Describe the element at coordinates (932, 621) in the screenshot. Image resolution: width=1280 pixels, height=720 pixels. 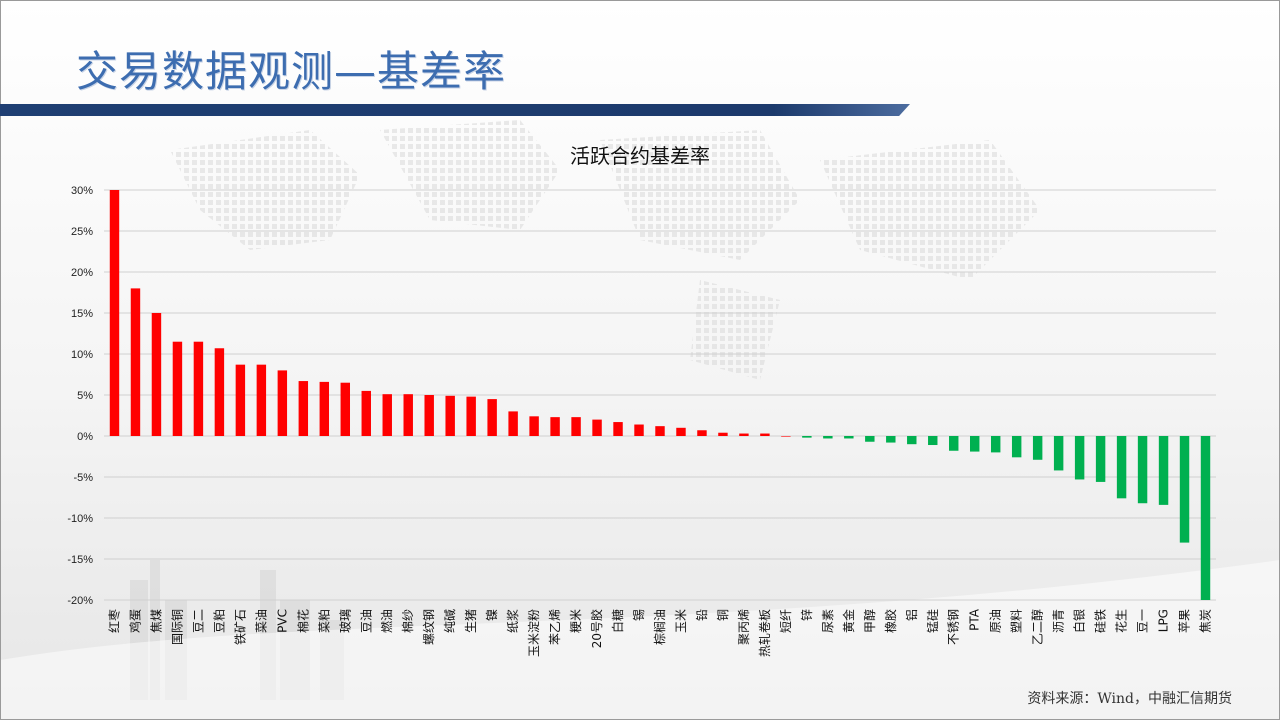
I see `x-tick-label: 锰硅` at that location.